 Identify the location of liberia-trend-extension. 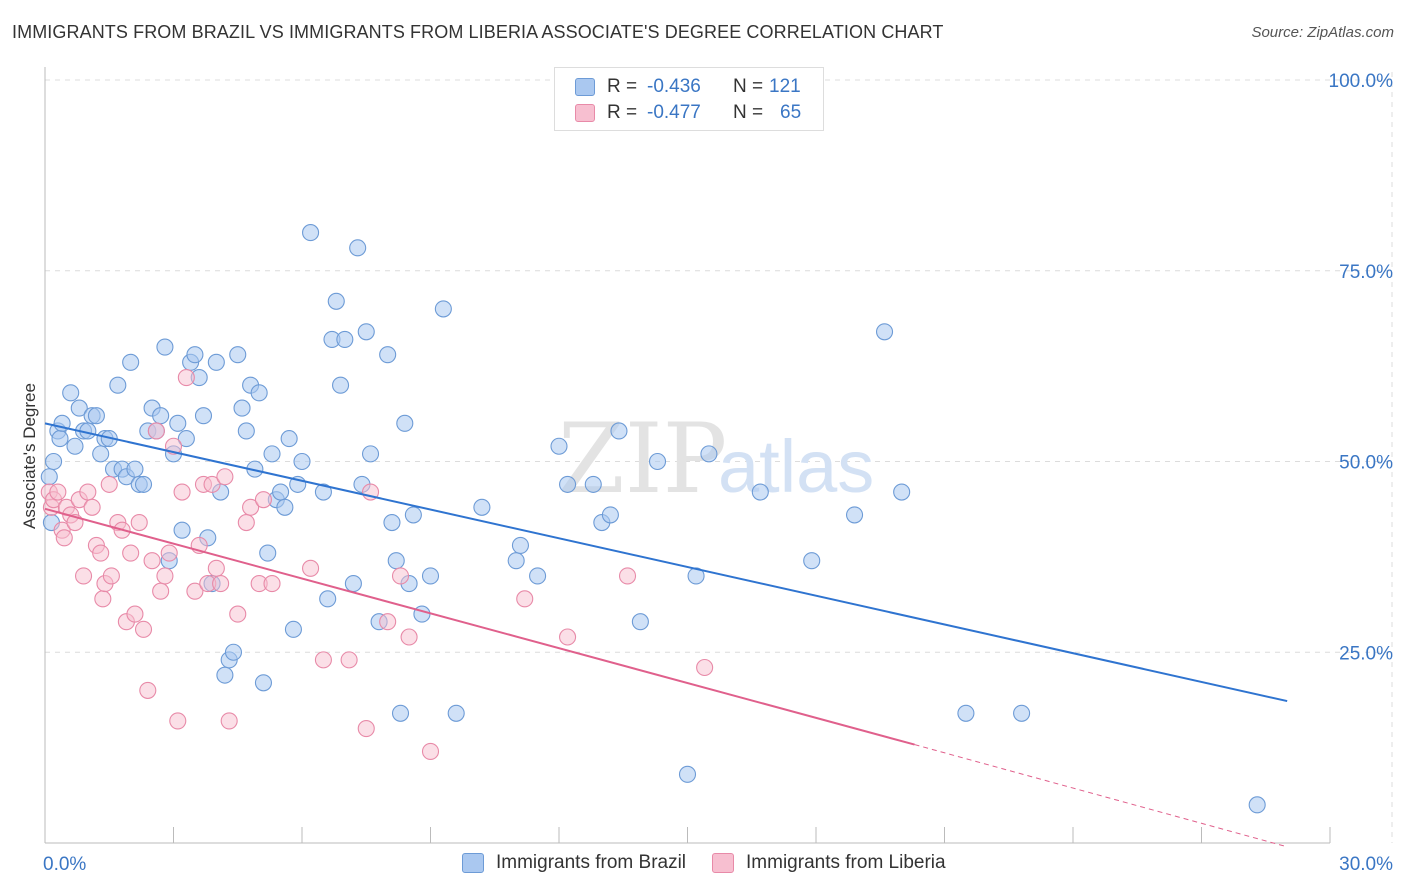
(1101, 796).